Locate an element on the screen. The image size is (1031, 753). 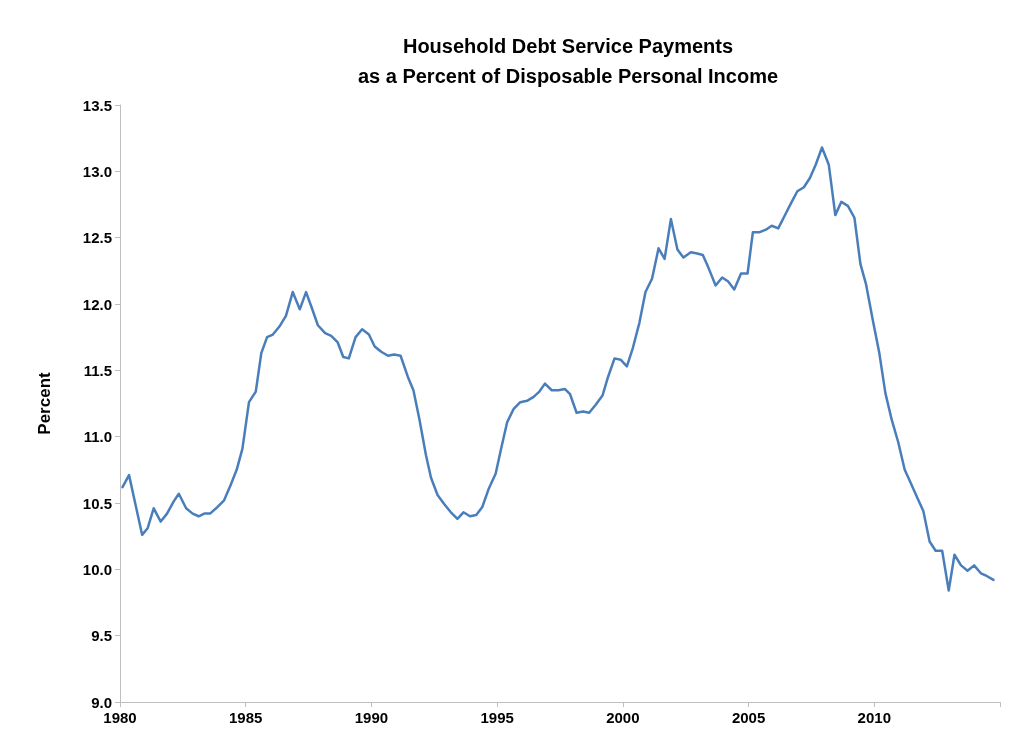
y-tick-label: 12.5 is located at coordinates (97, 238).